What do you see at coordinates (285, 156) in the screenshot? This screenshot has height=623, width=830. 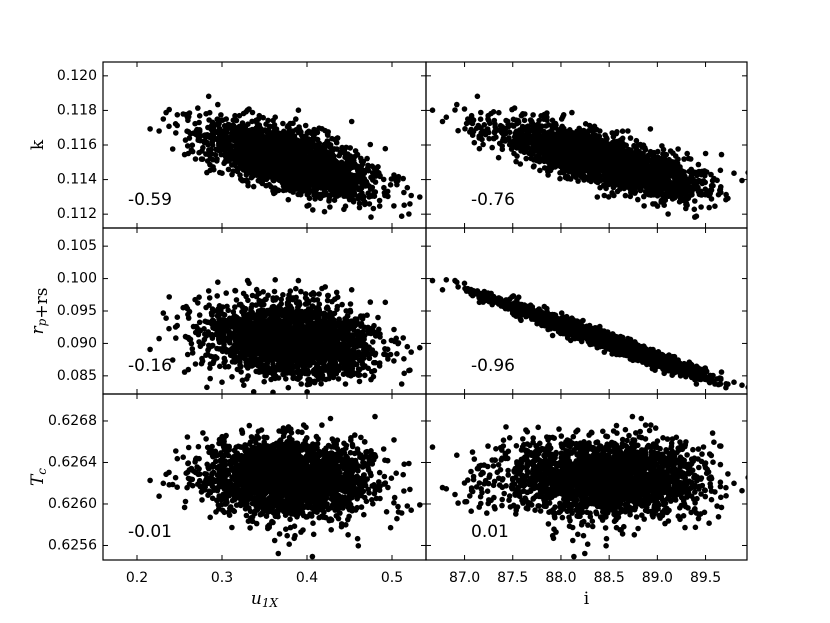 I see `panel-k-vs-u` at bounding box center [285, 156].